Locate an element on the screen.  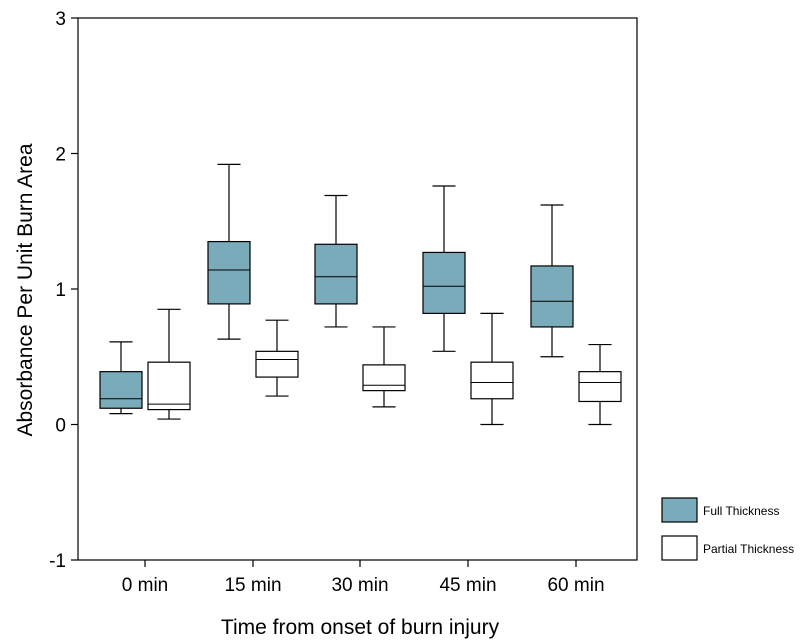
x-tick-label: 45 min is located at coordinates (467, 585).